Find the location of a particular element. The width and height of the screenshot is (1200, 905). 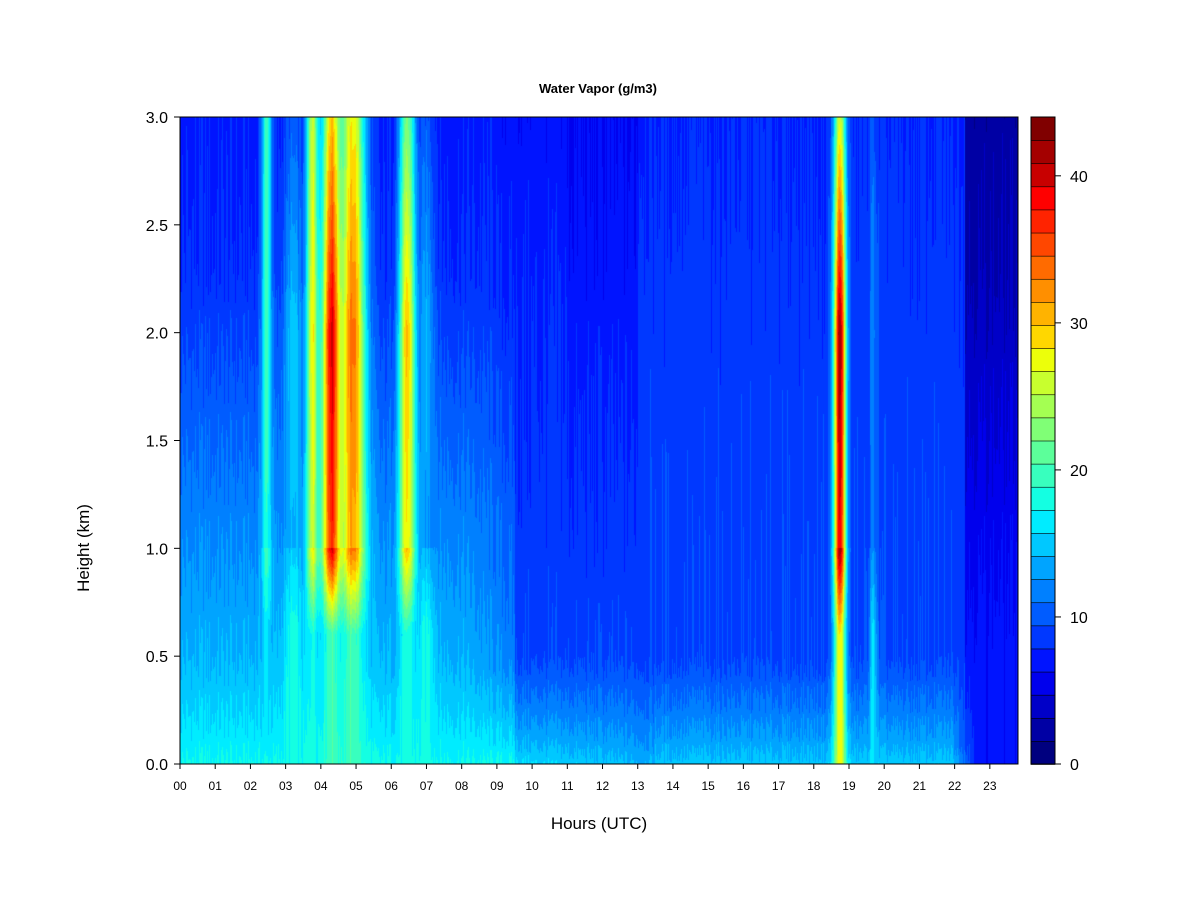

colorbar-axis: 0 10 20 30 40 is located at coordinates (1071, 471).